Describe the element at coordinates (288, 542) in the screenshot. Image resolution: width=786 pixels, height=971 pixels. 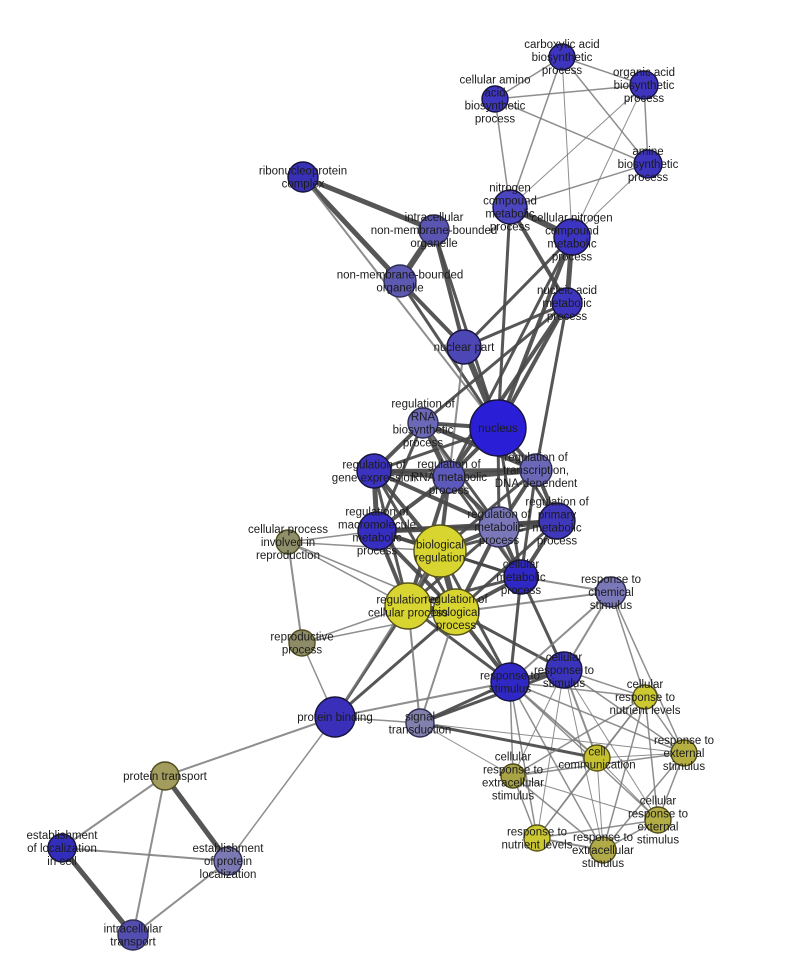
I see `graph-node-cpir` at that location.